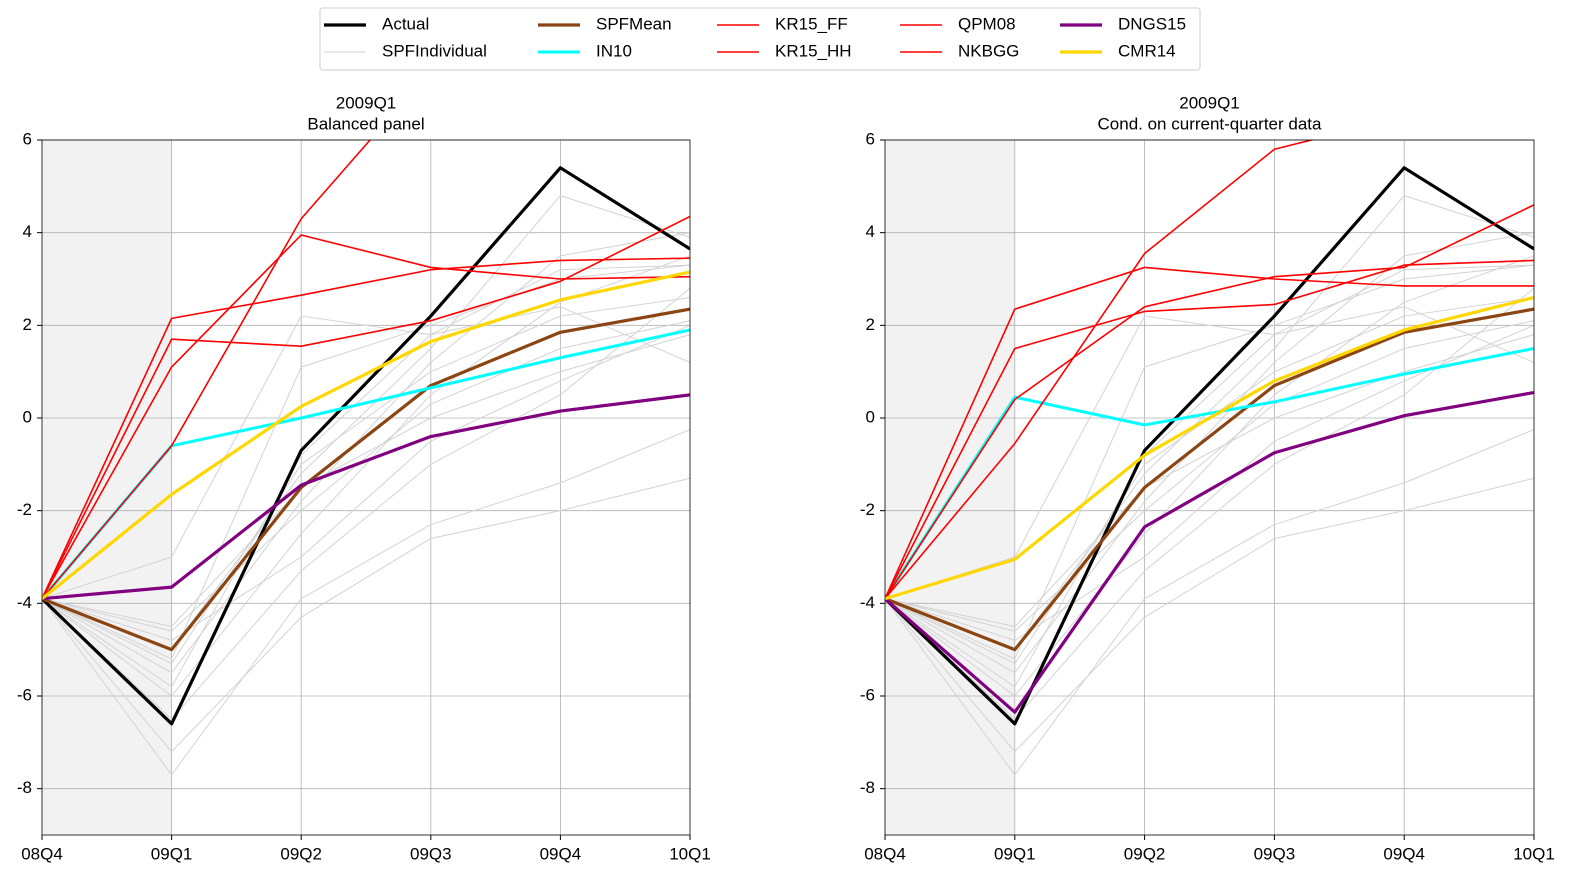  What do you see at coordinates (987, 23) in the screenshot?
I see `legend-label: QPM08` at bounding box center [987, 23].